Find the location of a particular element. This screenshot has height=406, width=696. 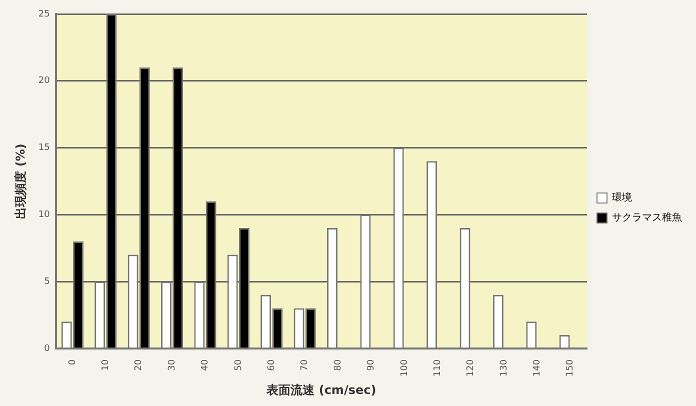

x-tick-label: 70 is located at coordinates (305, 365).